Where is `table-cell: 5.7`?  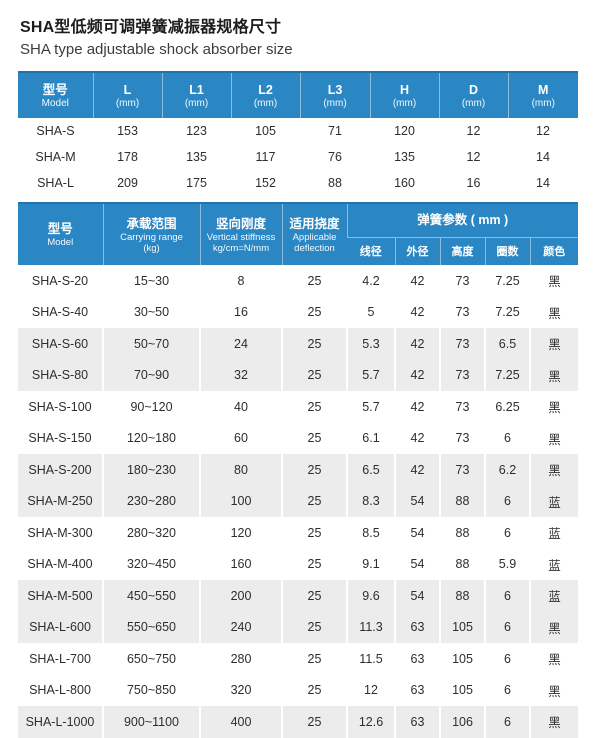
table-cell: 5.7 is located at coordinates (370, 375).